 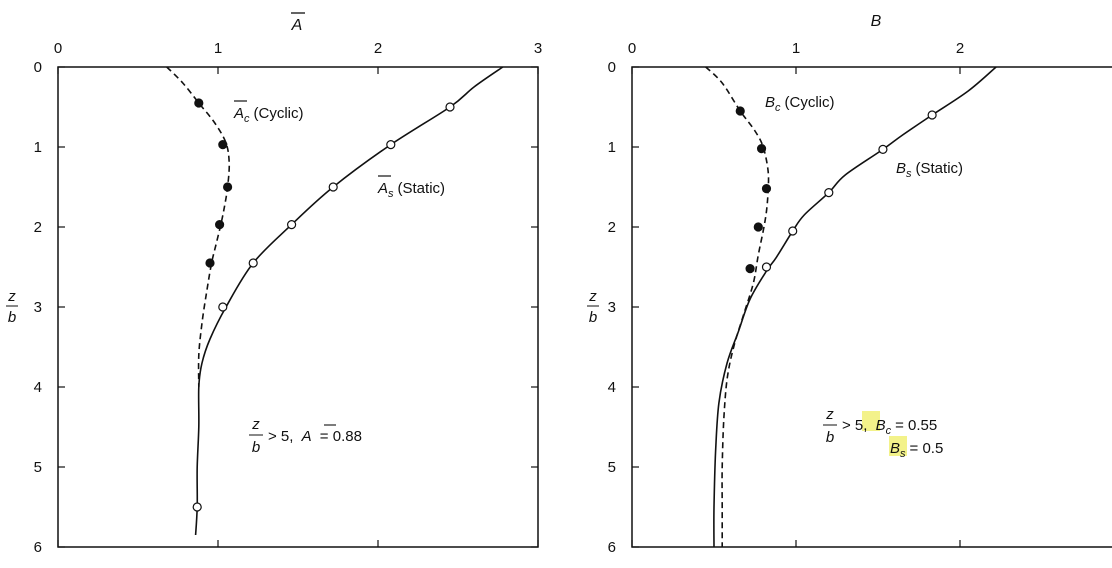 I want to click on chart-a-y-tick-label-1: 1, so click(x=38, y=147).